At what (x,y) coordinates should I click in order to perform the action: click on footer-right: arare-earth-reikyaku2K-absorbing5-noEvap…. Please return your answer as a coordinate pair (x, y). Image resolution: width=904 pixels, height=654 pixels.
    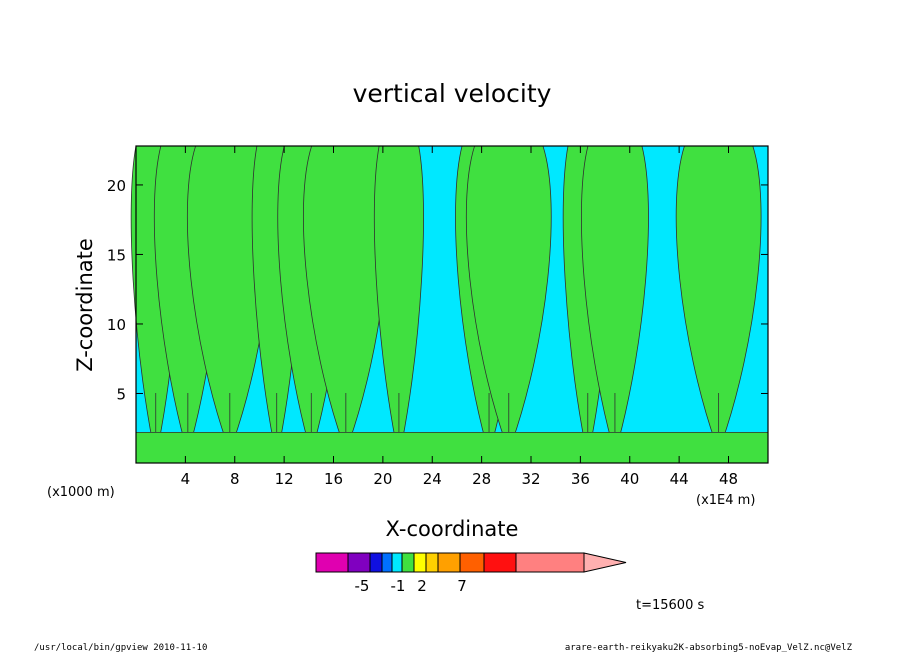
    Looking at the image, I should click on (709, 648).